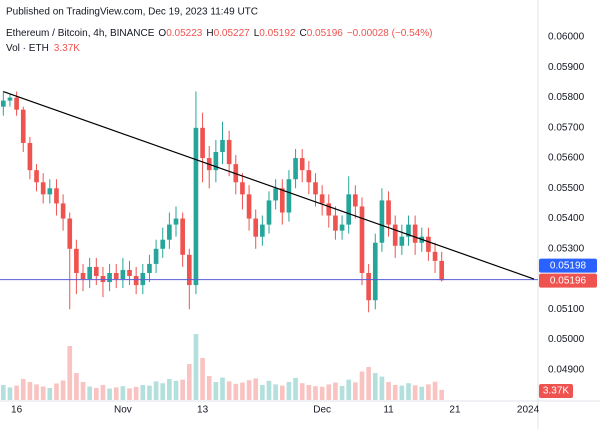 This screenshot has width=600, height=429. I want to click on ohlc-label: O, so click(162, 33).